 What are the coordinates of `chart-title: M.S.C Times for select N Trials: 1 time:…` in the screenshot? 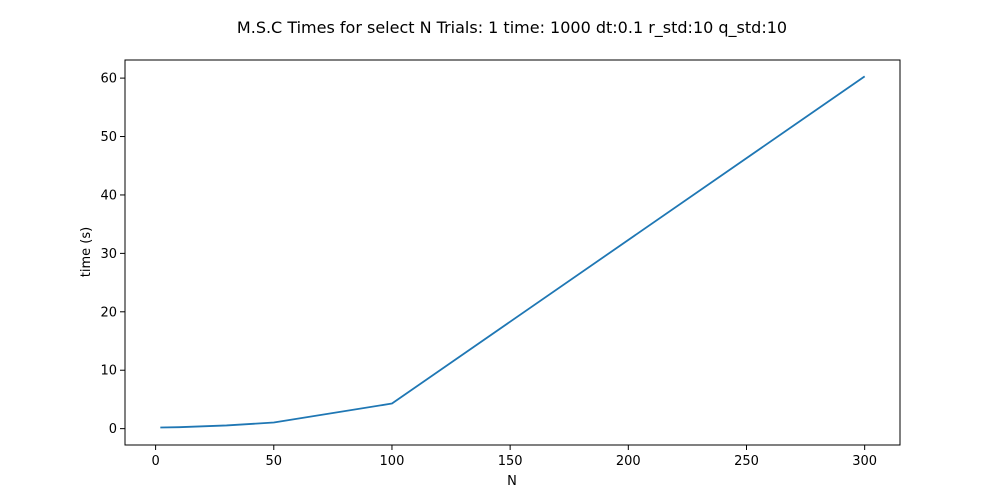 It's located at (512, 28).